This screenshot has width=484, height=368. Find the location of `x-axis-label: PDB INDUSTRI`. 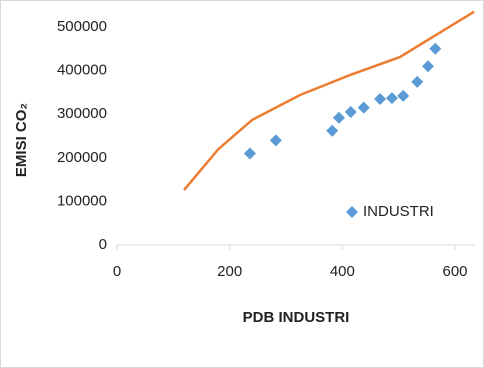

x-axis-label: PDB INDUSTRI is located at coordinates (296, 317).